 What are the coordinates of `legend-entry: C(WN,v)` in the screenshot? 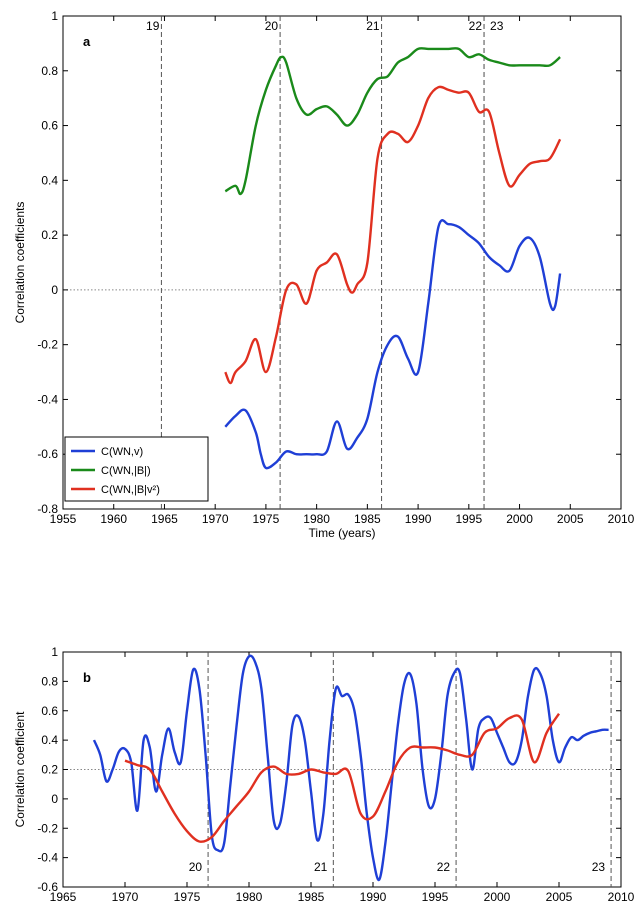 It's located at (122, 452).